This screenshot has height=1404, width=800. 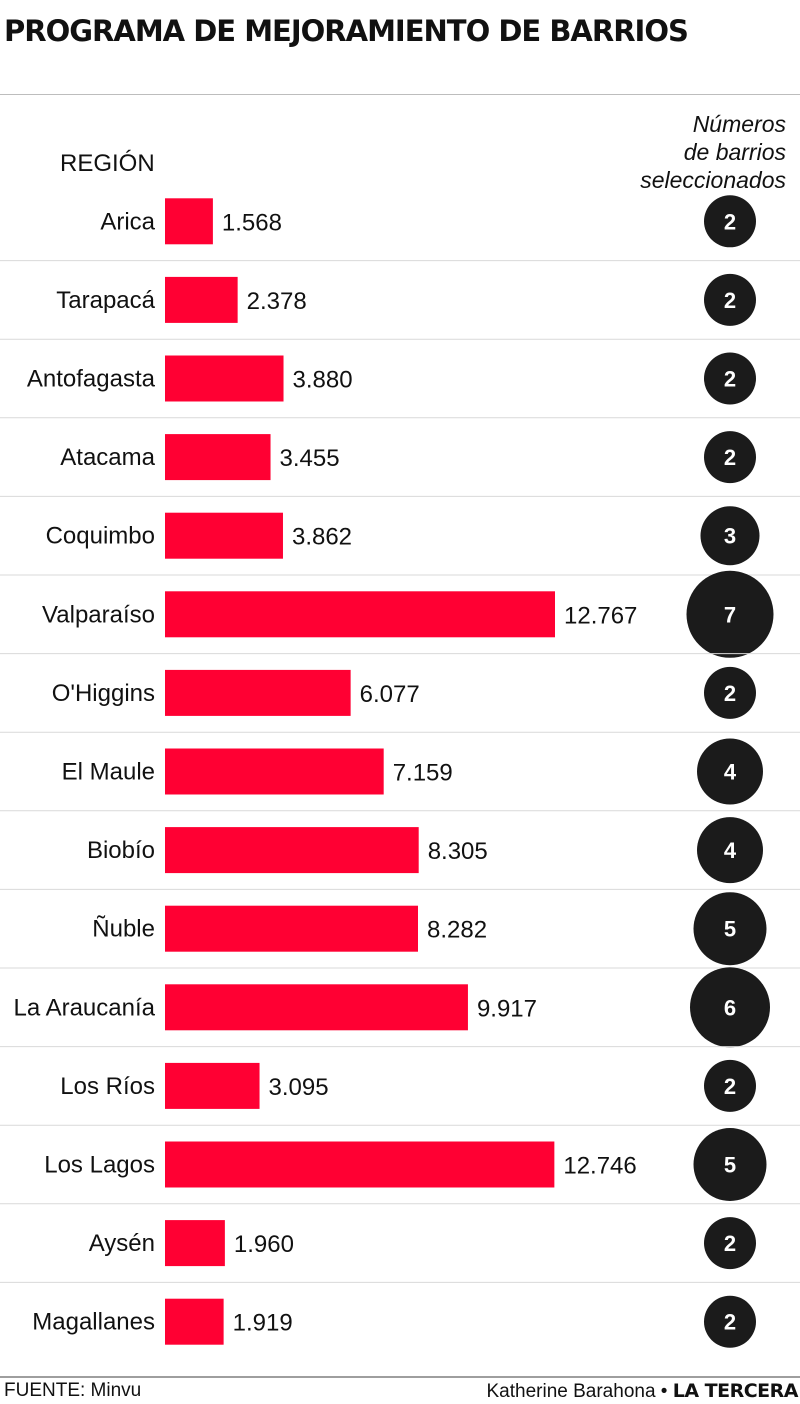 I want to click on category-label: Arica, so click(x=127, y=221).